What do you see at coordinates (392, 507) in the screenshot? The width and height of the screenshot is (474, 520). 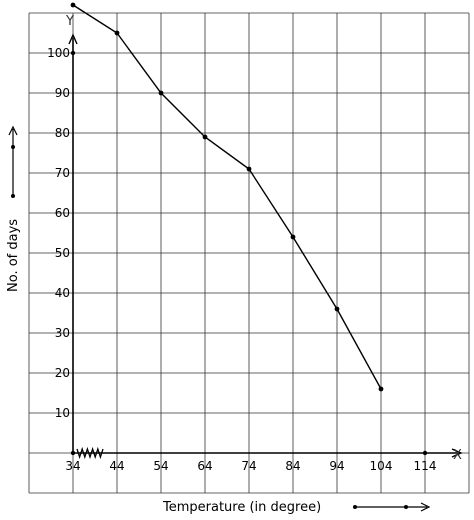 I see `x-direction-arrow` at bounding box center [392, 507].